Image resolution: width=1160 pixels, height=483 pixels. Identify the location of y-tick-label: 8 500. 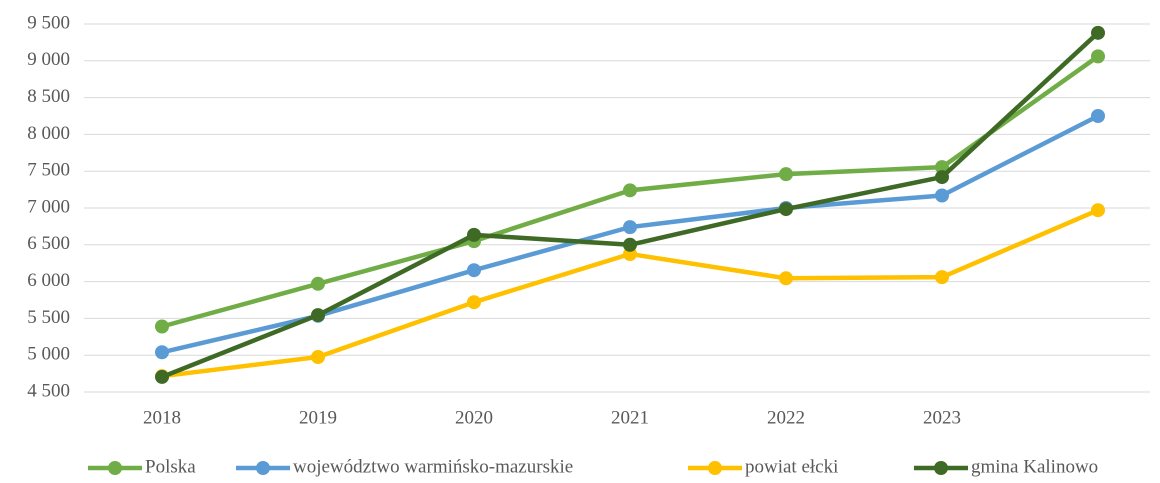
(48, 96).